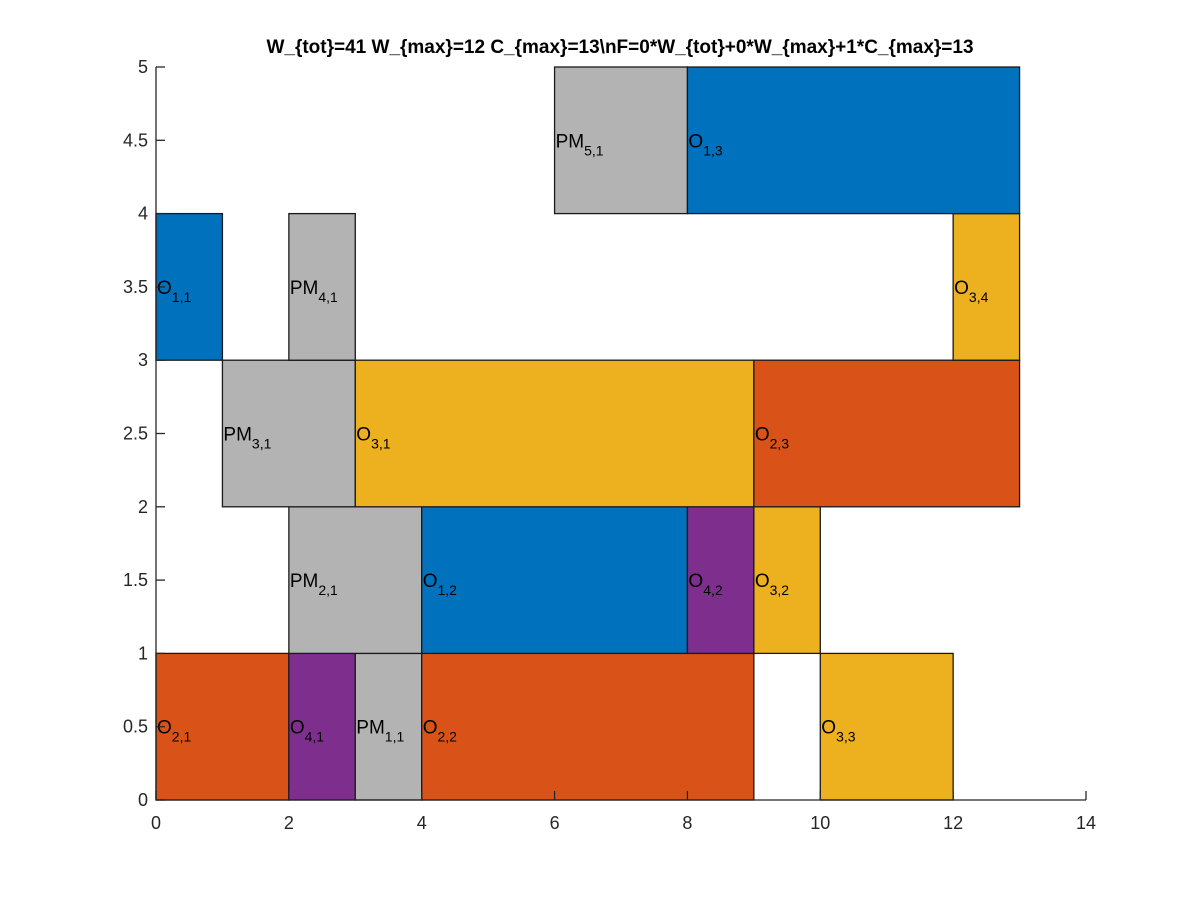  Describe the element at coordinates (687, 823) in the screenshot. I see `x-tick-label: 8` at that location.